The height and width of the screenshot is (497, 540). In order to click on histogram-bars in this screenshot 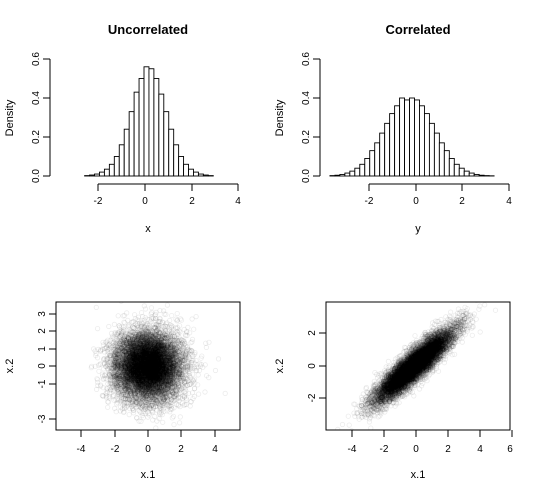, I will do `click(149, 121)`.